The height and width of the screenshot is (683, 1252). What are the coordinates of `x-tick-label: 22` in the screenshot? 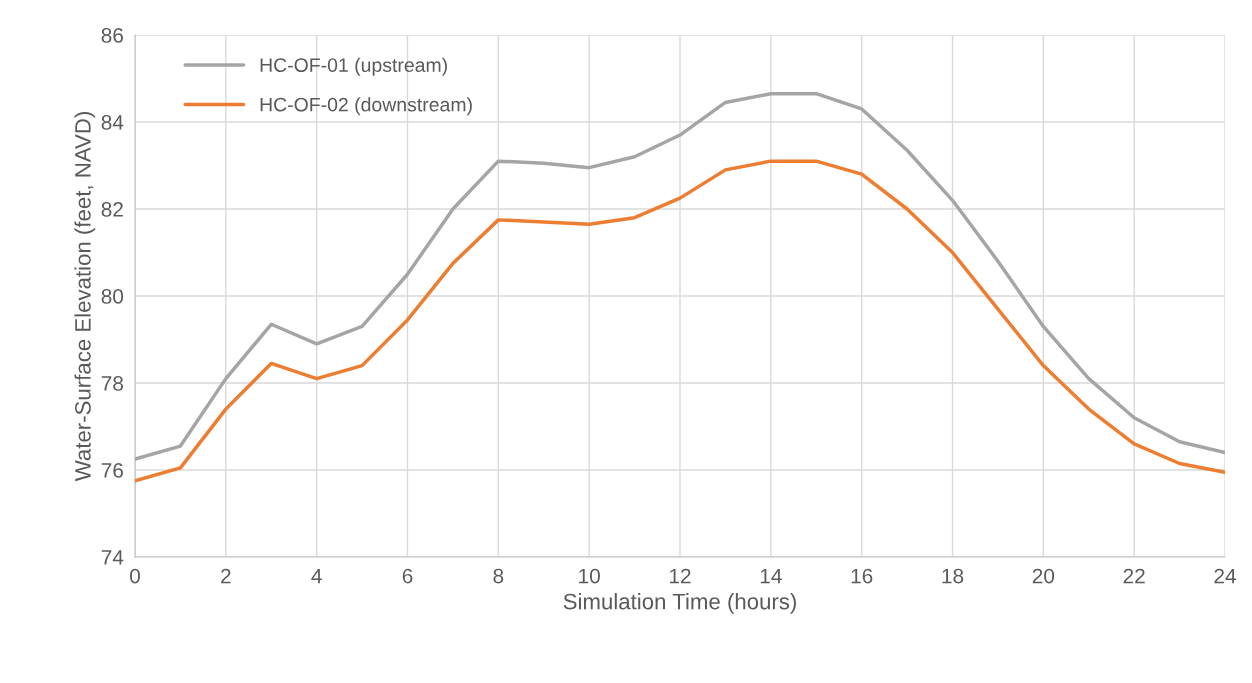 It's located at (1134, 576).